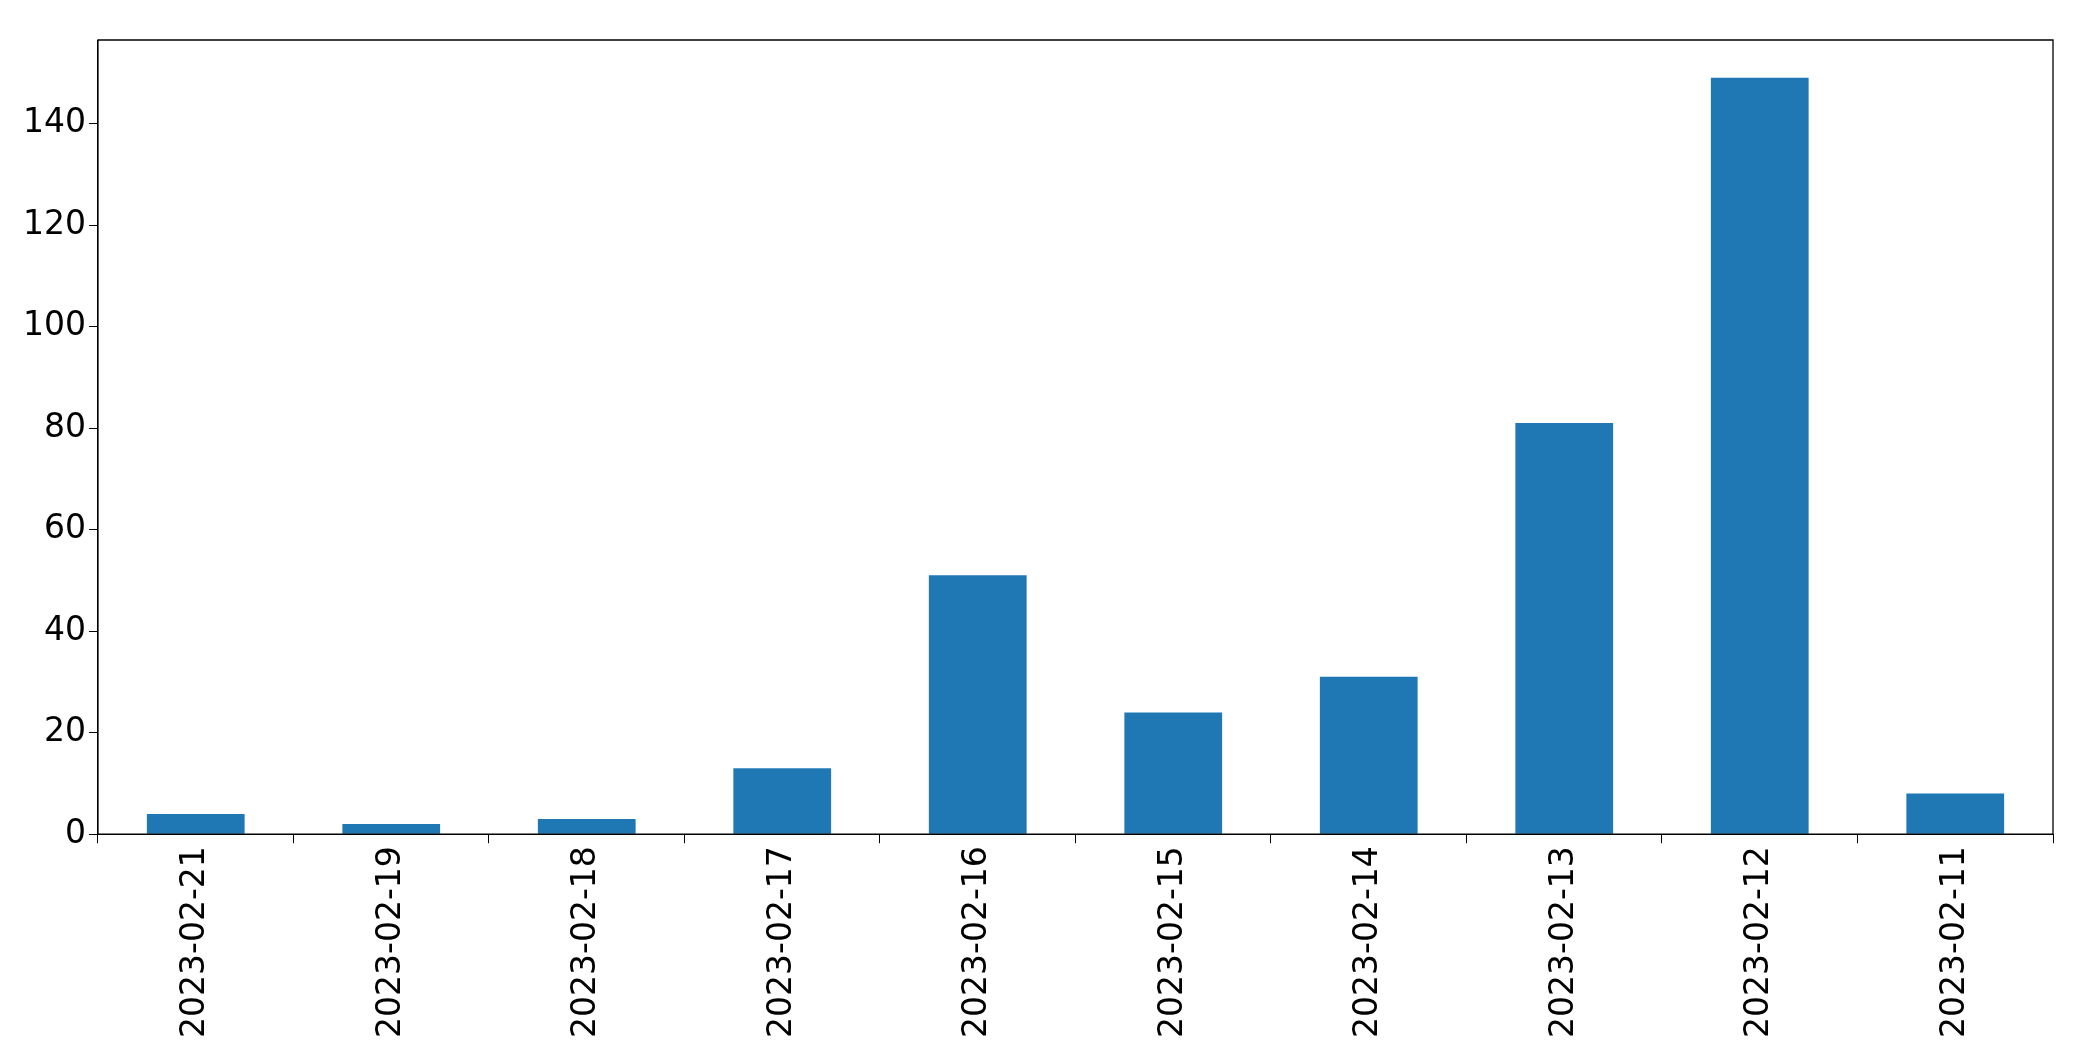 This screenshot has height=1061, width=2093. What do you see at coordinates (54, 222) in the screenshot?
I see `y-tick-label: 120` at bounding box center [54, 222].